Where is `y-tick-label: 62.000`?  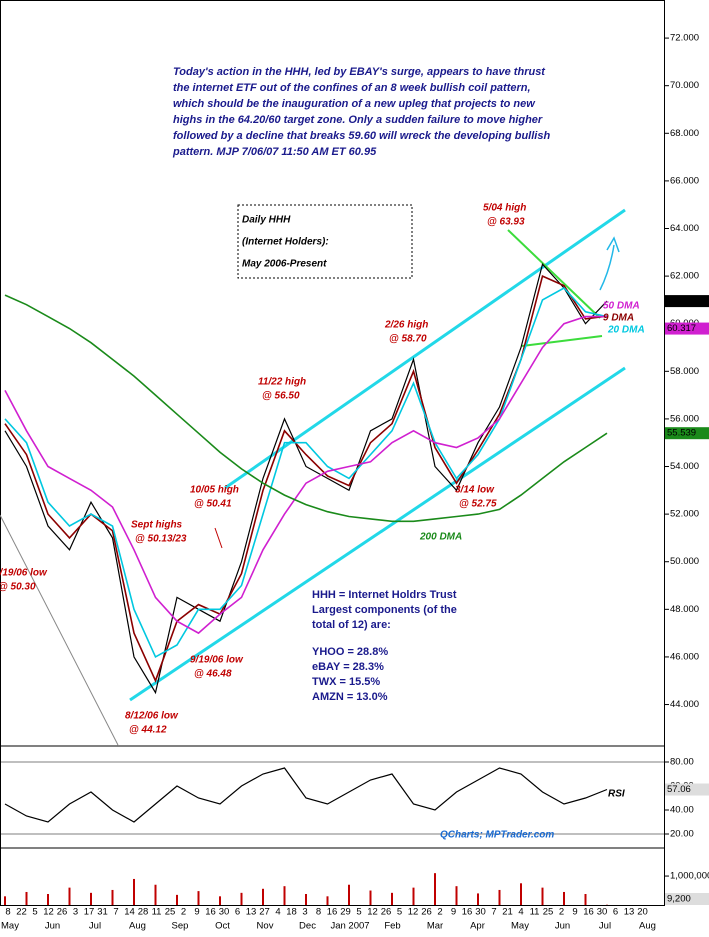
y-tick-label: 62.000 is located at coordinates (684, 276).